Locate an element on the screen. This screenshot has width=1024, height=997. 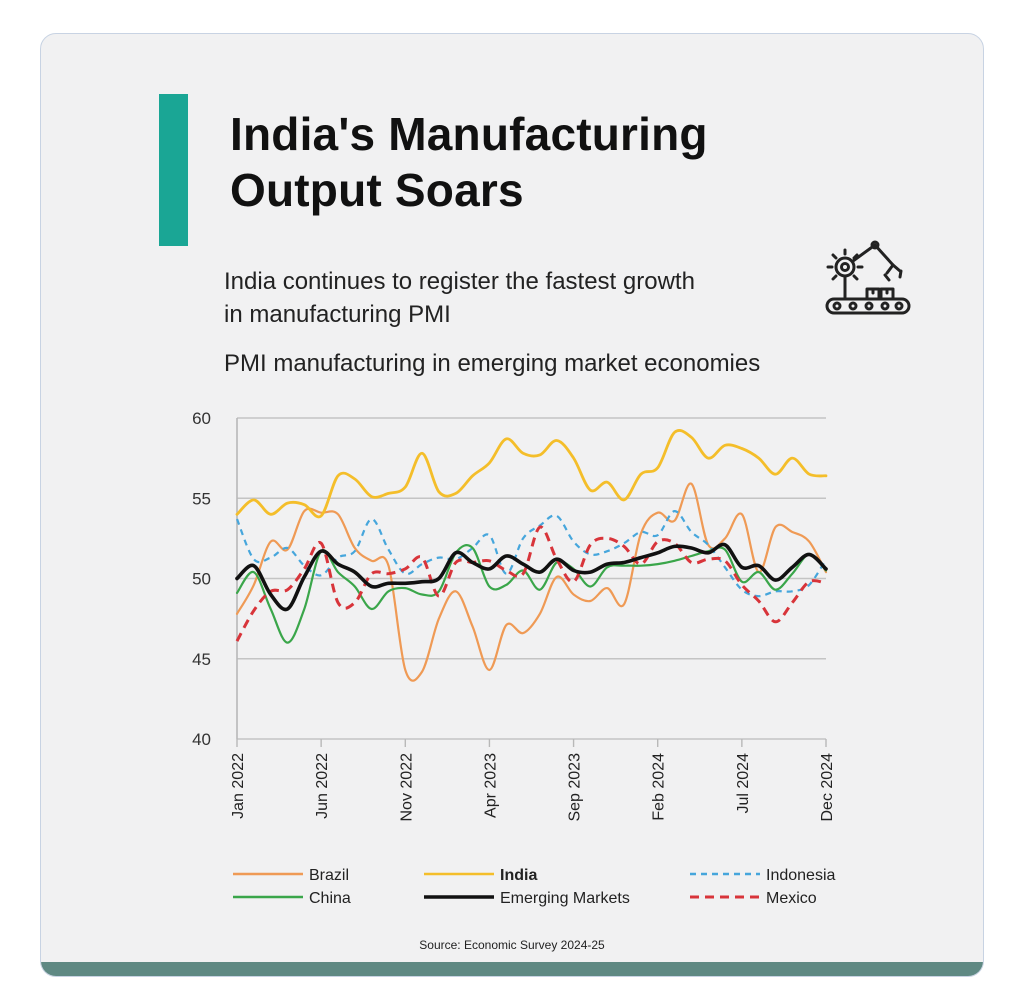
page-title: India's Manufacturing Output Soars is located at coordinates (469, 162).